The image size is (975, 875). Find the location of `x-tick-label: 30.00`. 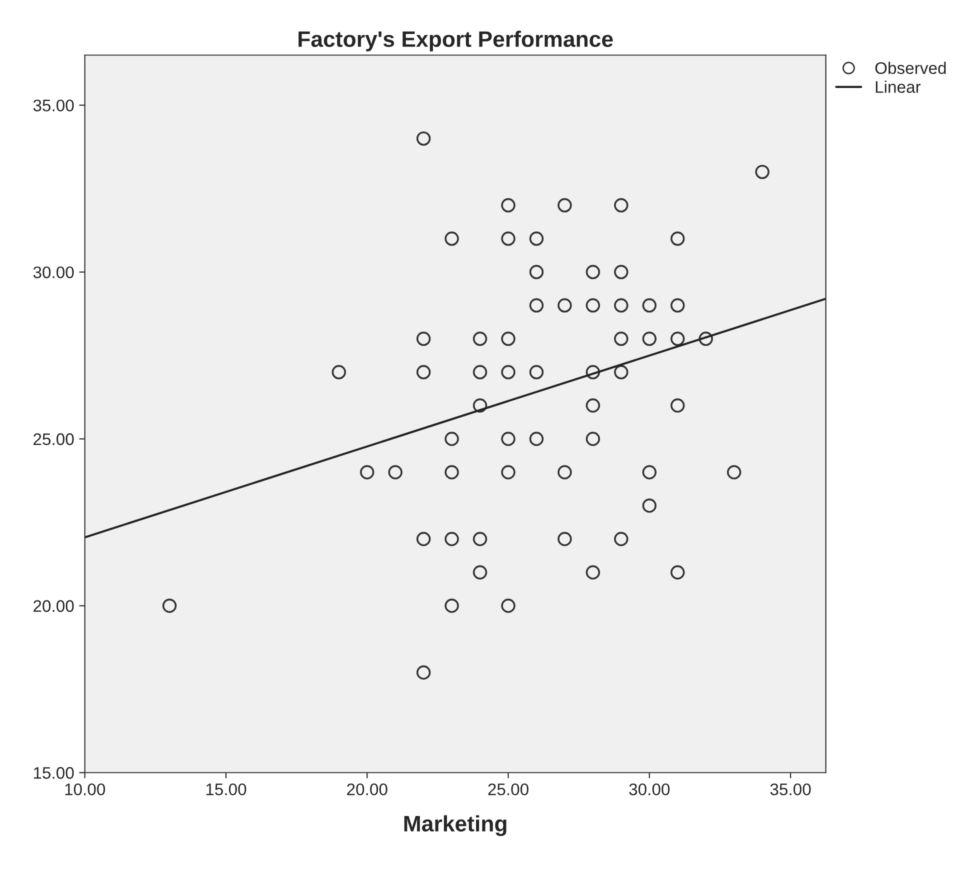

x-tick-label: 30.00 is located at coordinates (649, 789).